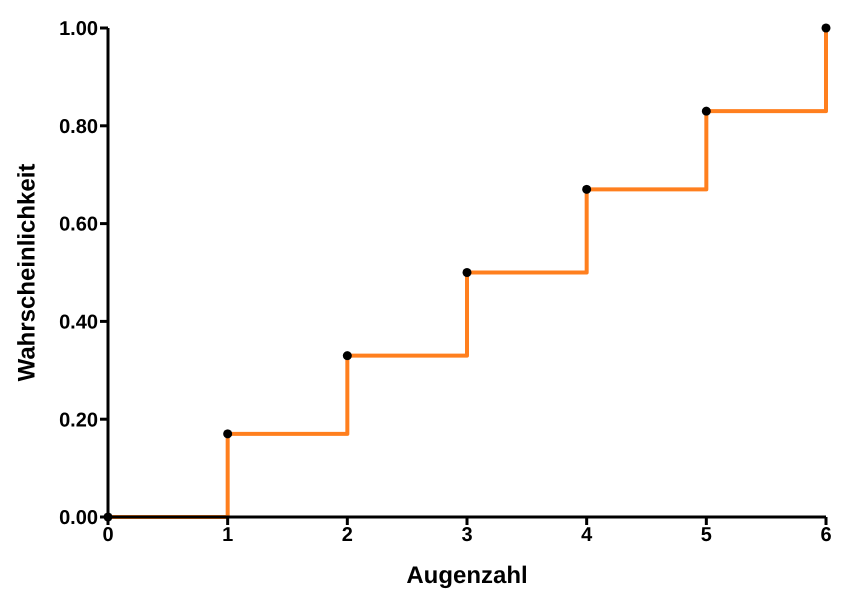  I want to click on y-tick-label: 0.00, so click(78, 518).